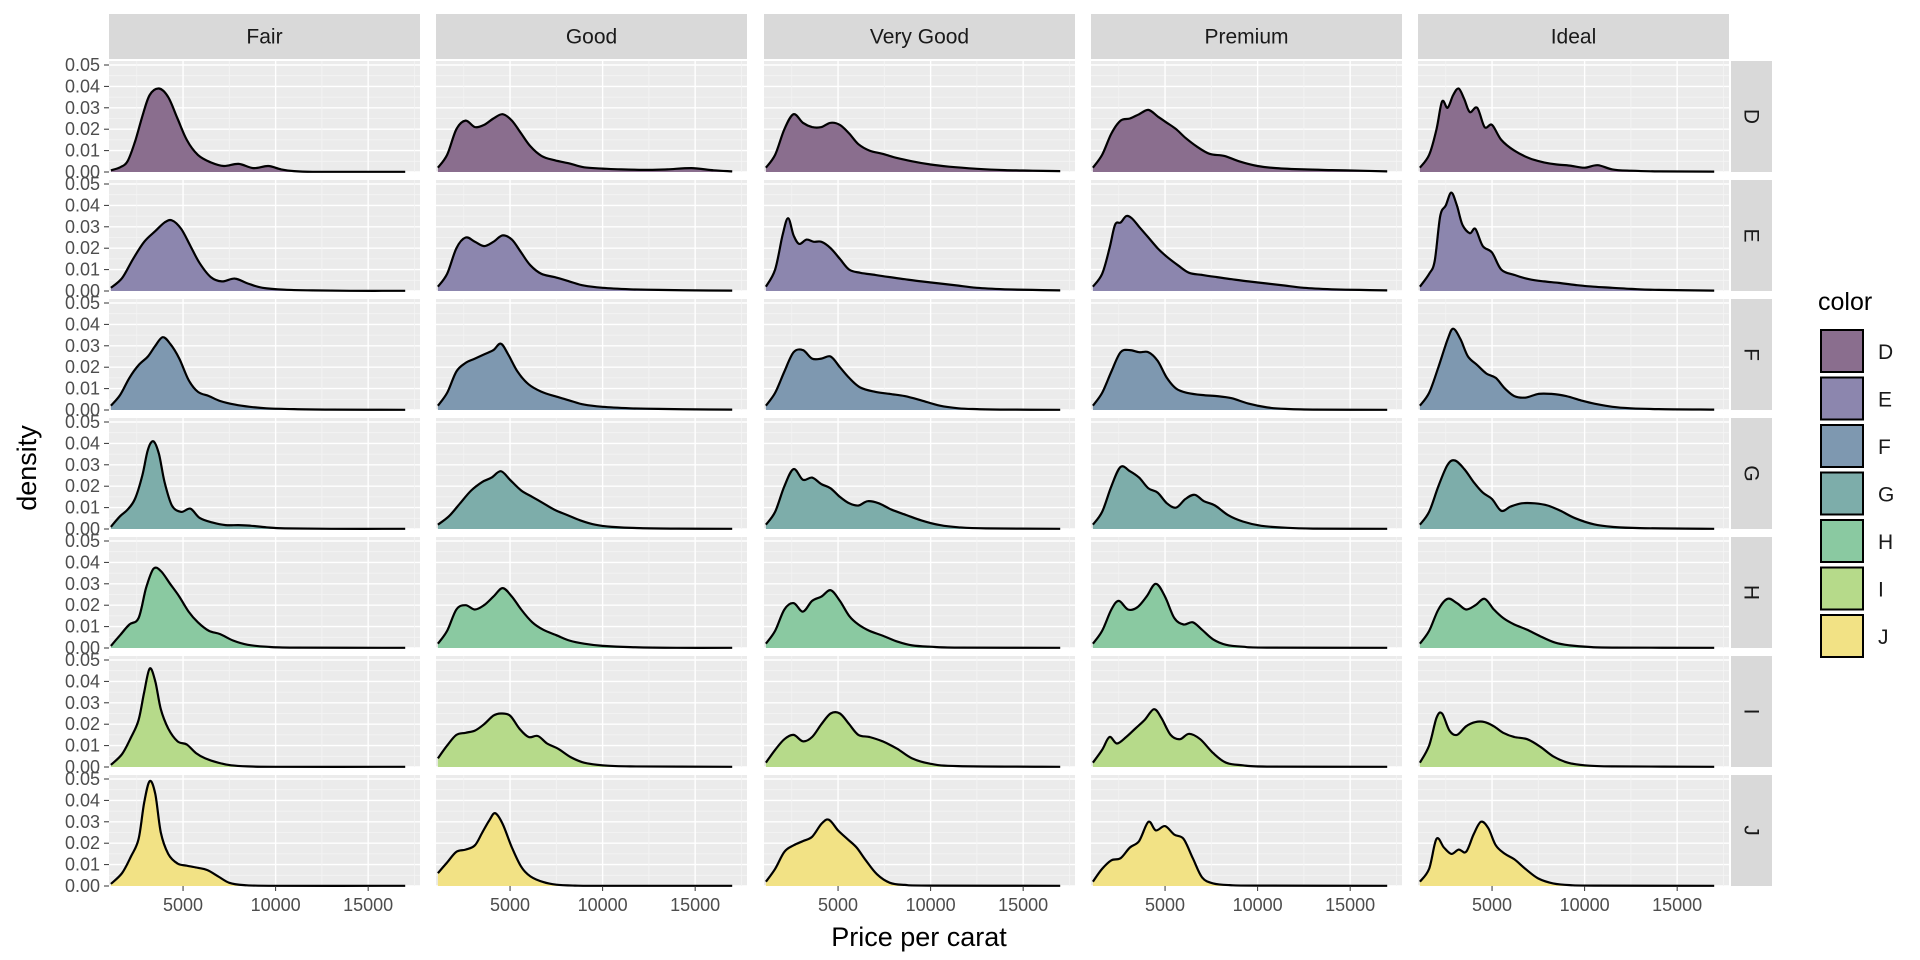  I want to click on legend-key-G, so click(1842, 493).